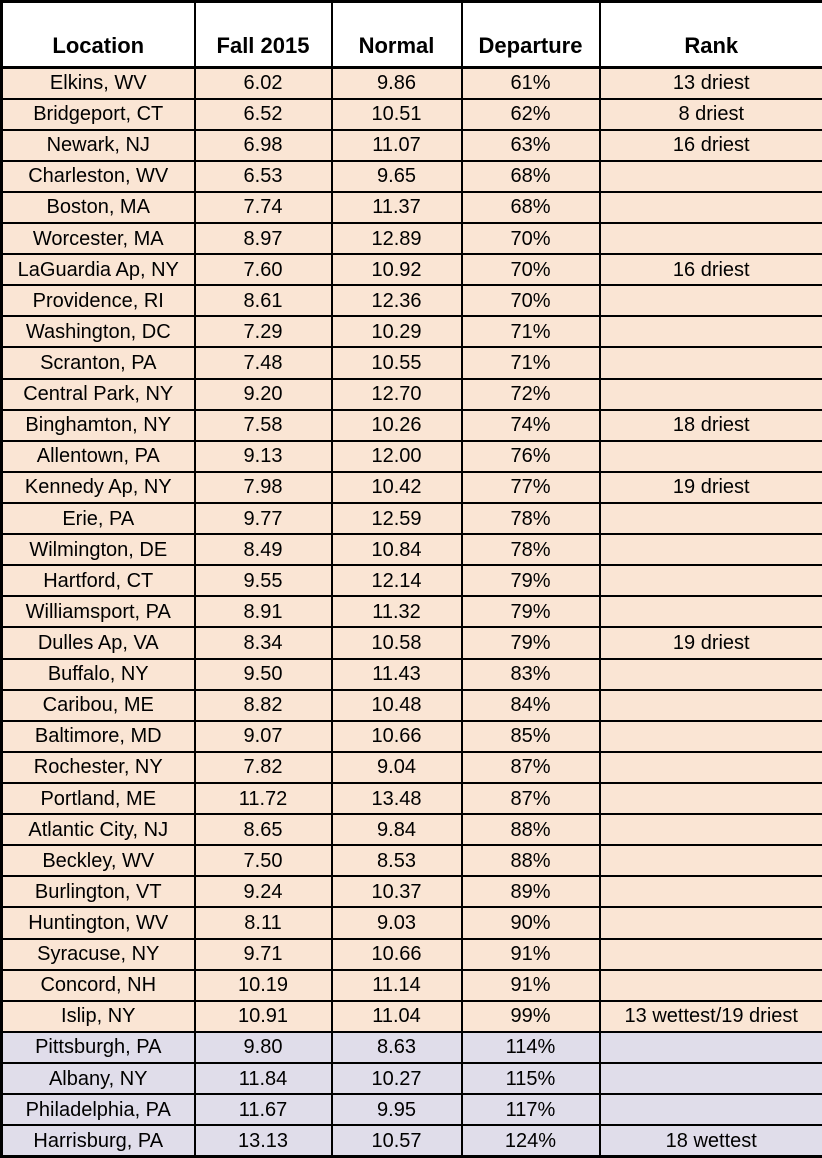  What do you see at coordinates (396, 799) in the screenshot?
I see `cell-normal: 13.48` at bounding box center [396, 799].